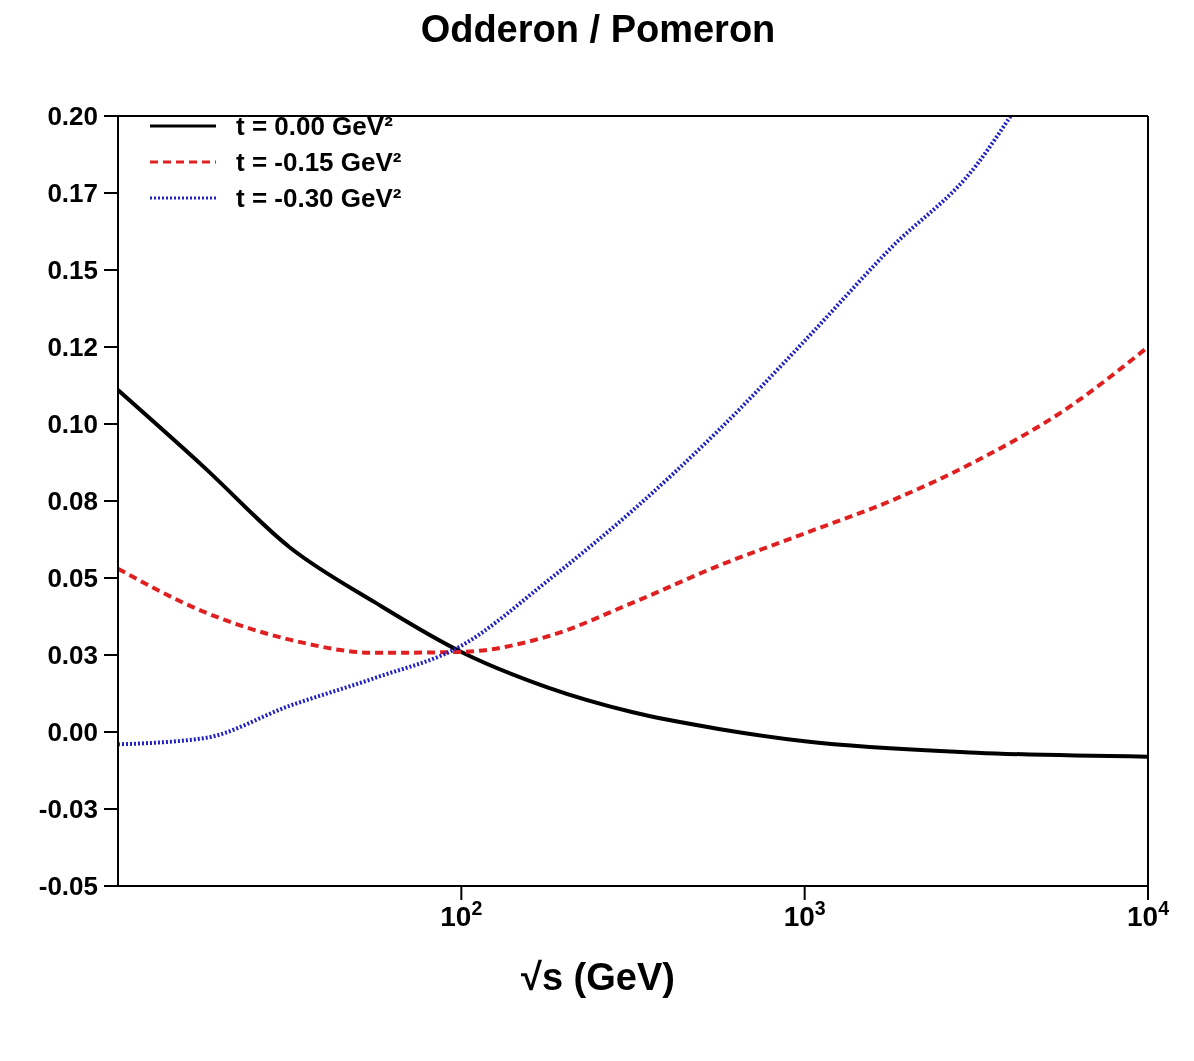 The width and height of the screenshot is (1194, 1061). What do you see at coordinates (72, 347) in the screenshot?
I see `y-tick-label: 0.12` at bounding box center [72, 347].